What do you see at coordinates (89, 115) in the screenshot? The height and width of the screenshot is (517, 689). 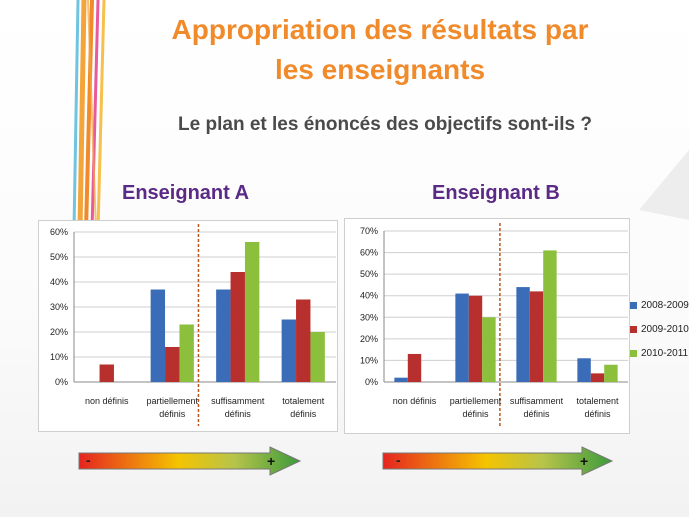 I see `decorative-ribbons` at bounding box center [89, 115].